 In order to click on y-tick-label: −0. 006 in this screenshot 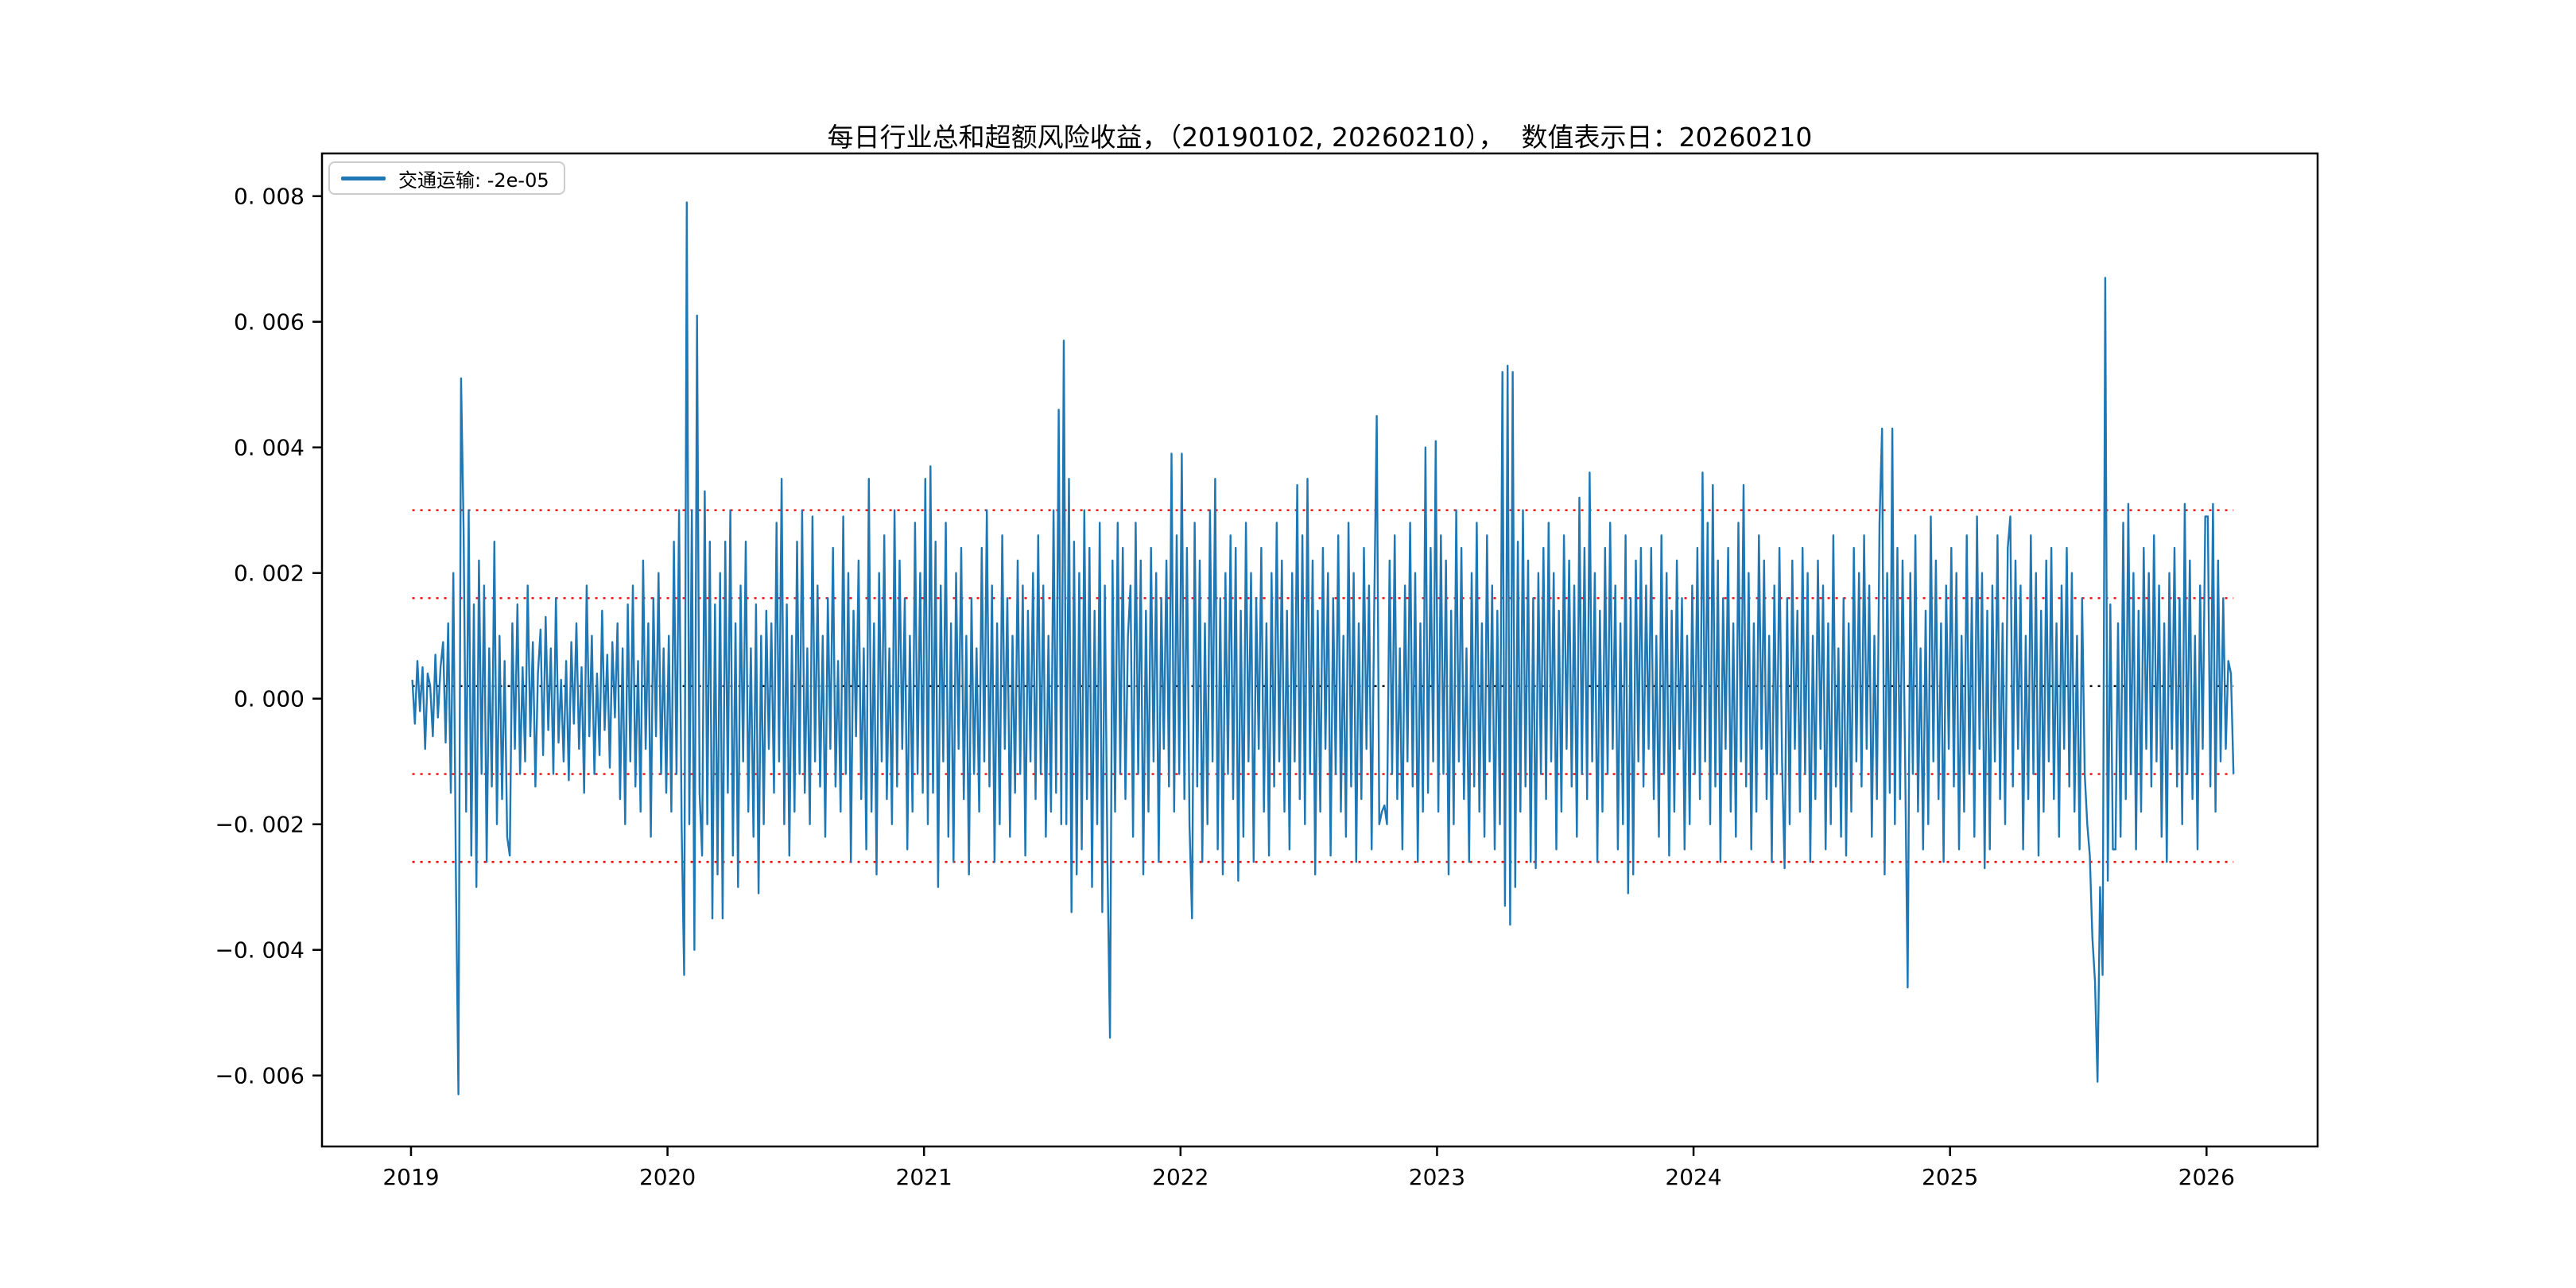, I will do `click(260, 1076)`.